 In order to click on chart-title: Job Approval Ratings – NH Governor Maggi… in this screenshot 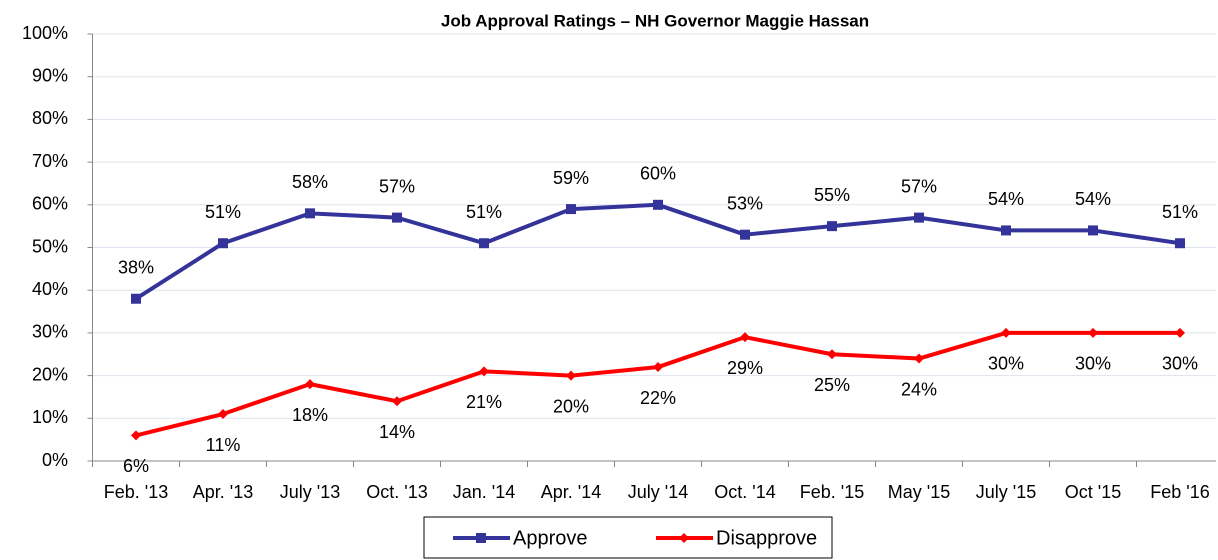, I will do `click(655, 20)`.